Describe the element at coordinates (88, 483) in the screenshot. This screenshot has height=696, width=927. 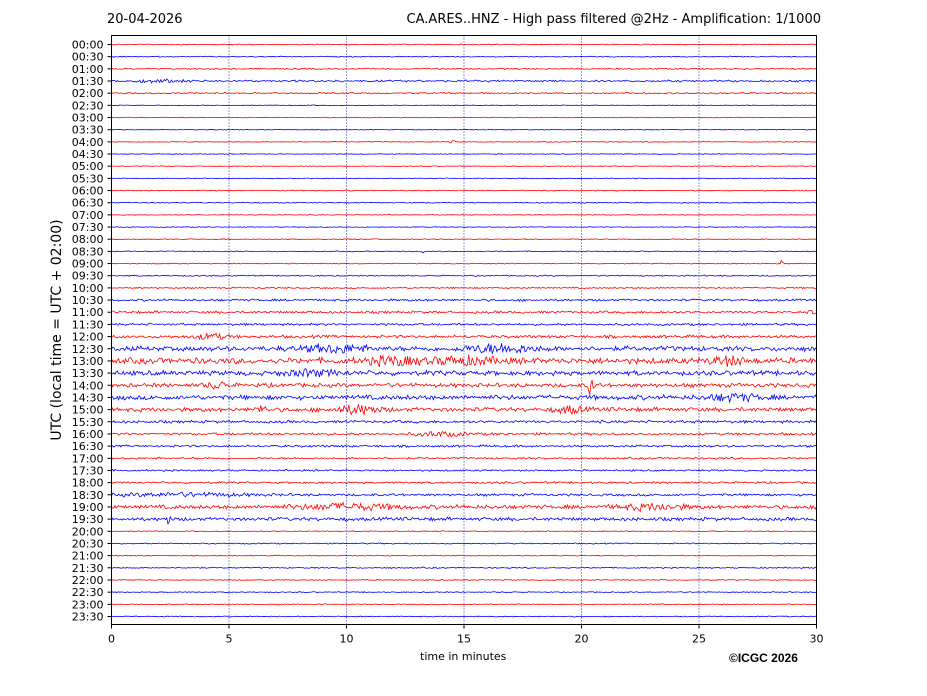
I see `y-tick-label-1800: 18:00` at that location.